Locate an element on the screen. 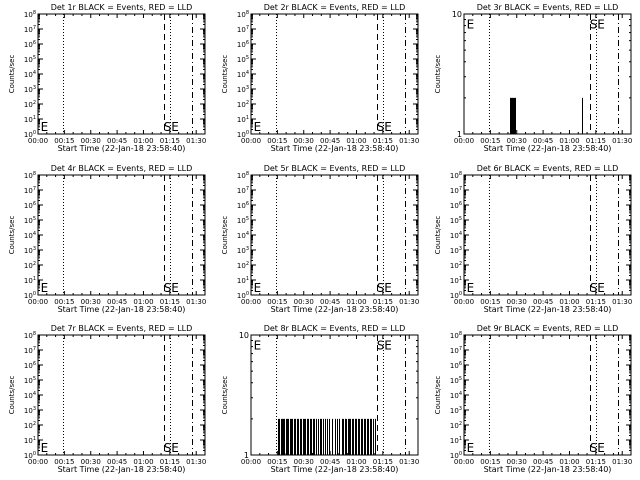 This screenshot has height=480, width=640. panel-title: Det 3r BLACK = Events, RED = LLD is located at coordinates (548, 7).